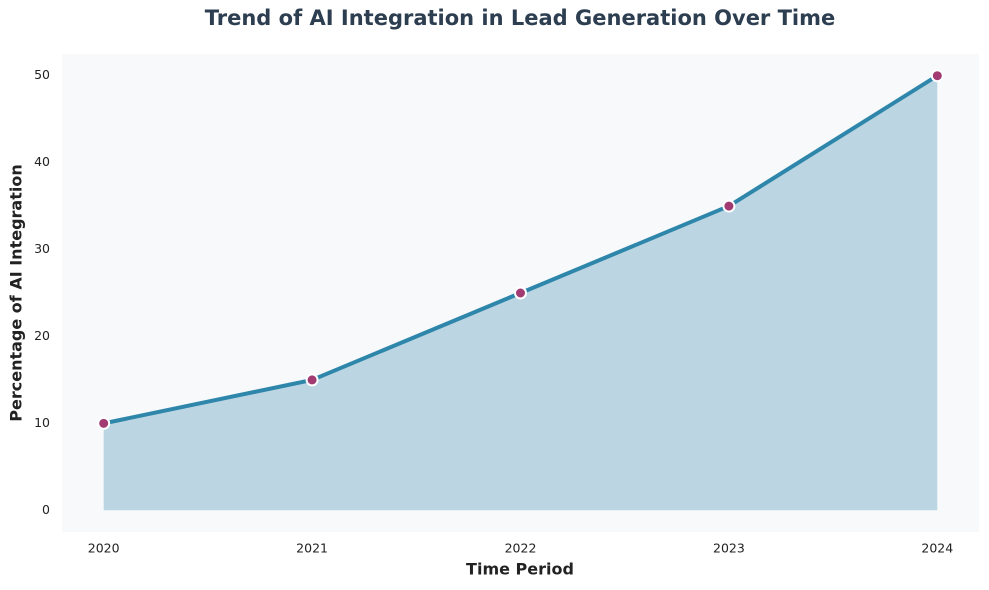  Describe the element at coordinates (42, 248) in the screenshot. I see `y-tick-label: 30` at that location.